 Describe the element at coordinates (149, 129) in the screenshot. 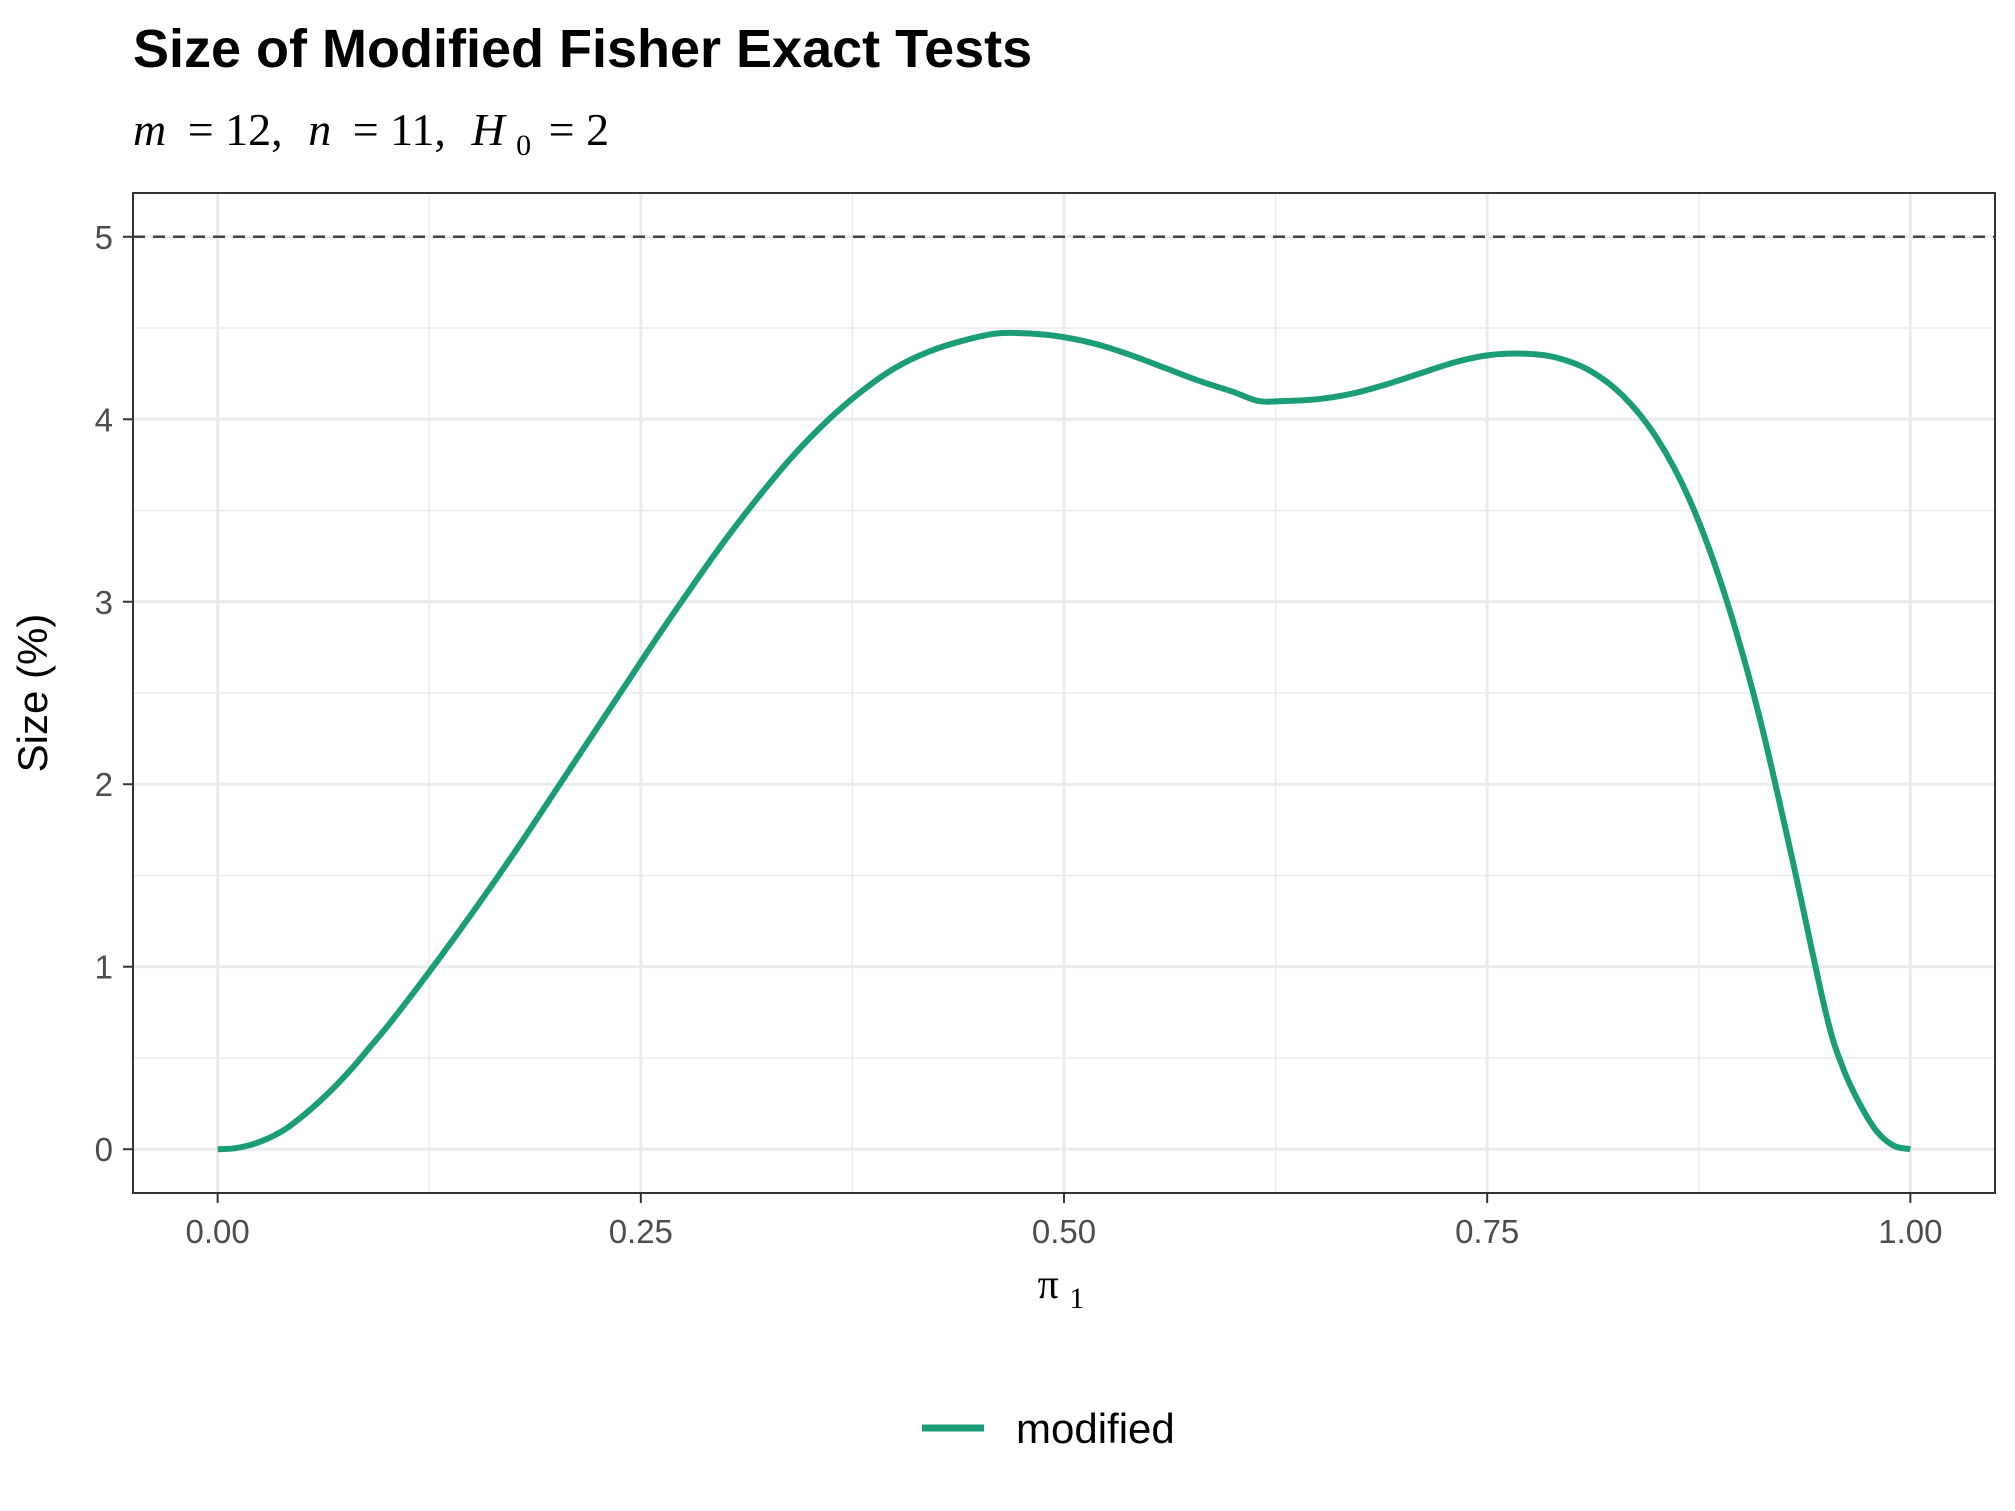

I see `subtitle-m-symbol: m` at that location.